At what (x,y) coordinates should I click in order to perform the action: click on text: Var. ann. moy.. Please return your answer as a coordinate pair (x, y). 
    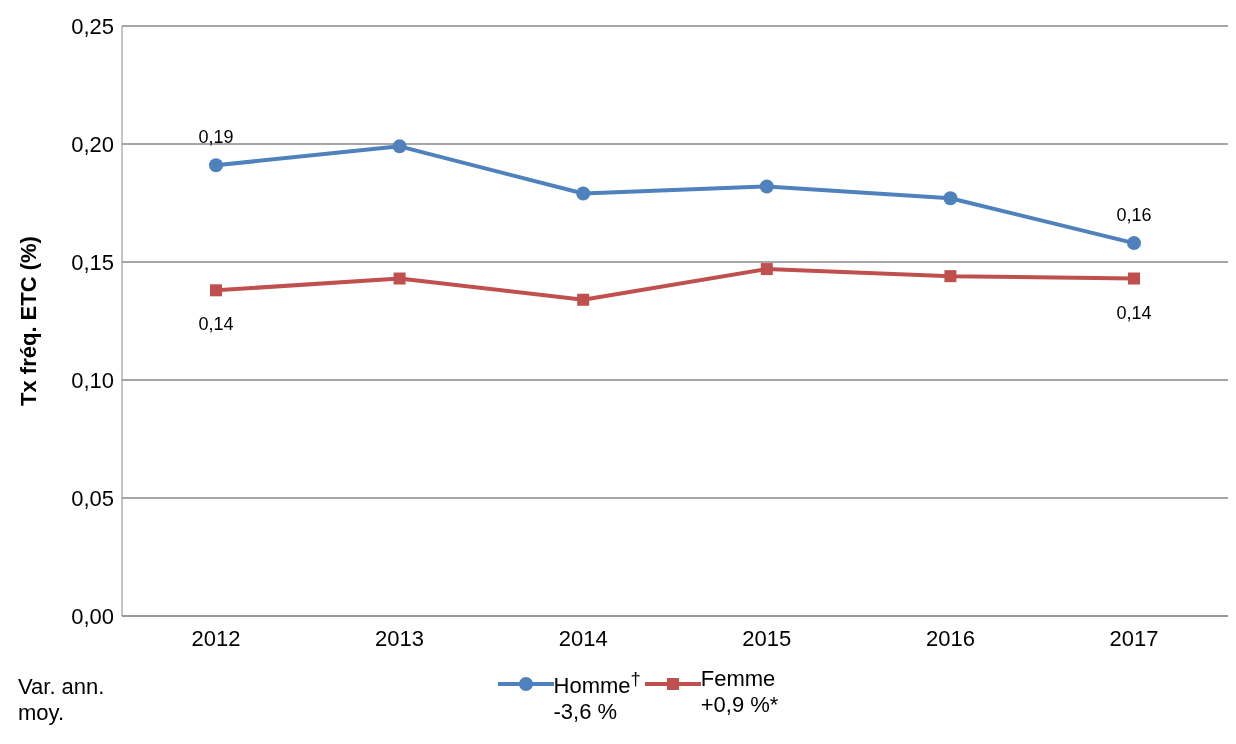
    Looking at the image, I should click on (62, 700).